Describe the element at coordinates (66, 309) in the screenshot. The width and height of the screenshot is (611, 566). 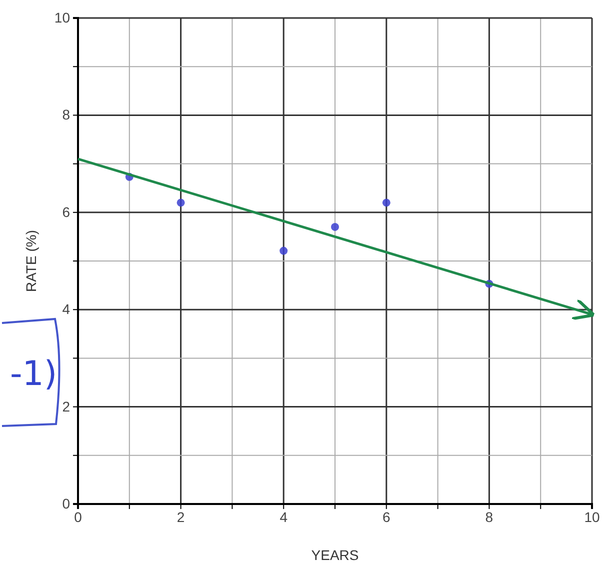
I see `y-tick-label: 4` at that location.